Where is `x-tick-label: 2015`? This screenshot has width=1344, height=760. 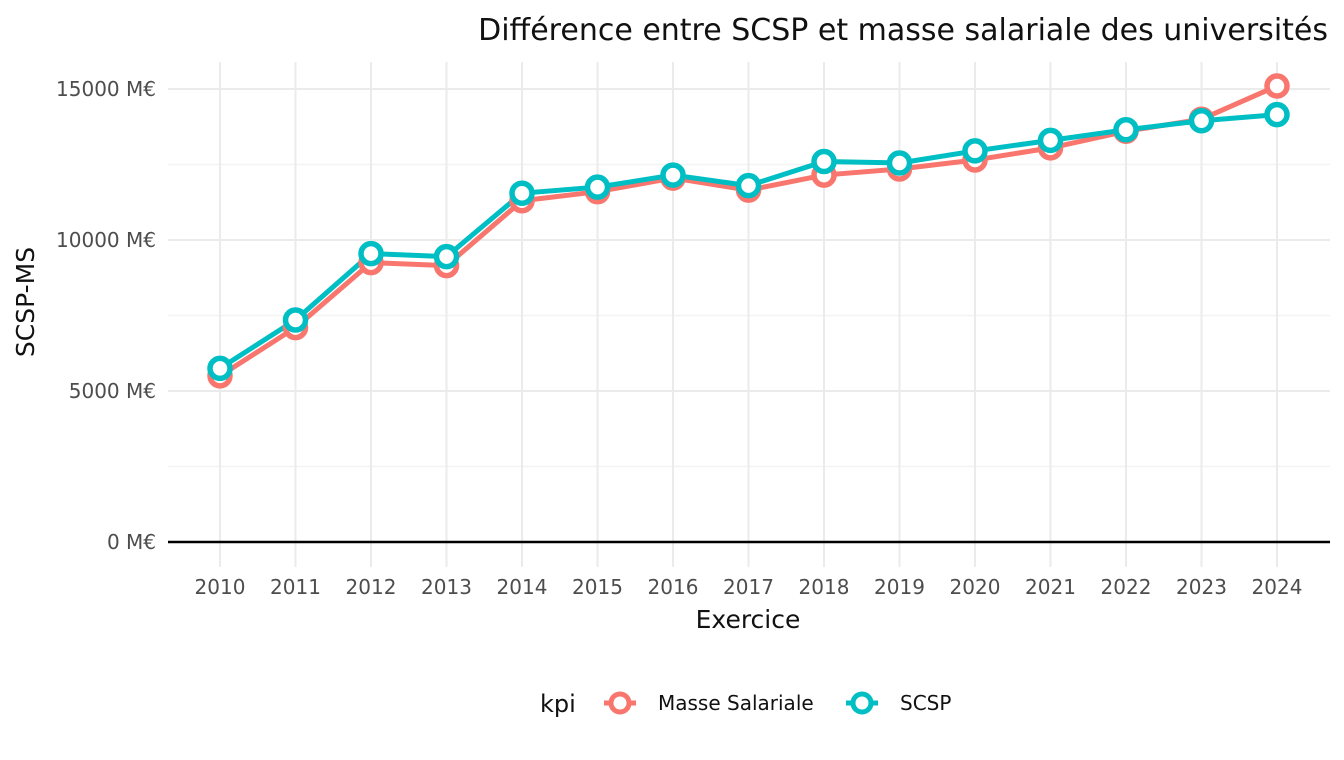 x-tick-label: 2015 is located at coordinates (597, 587).